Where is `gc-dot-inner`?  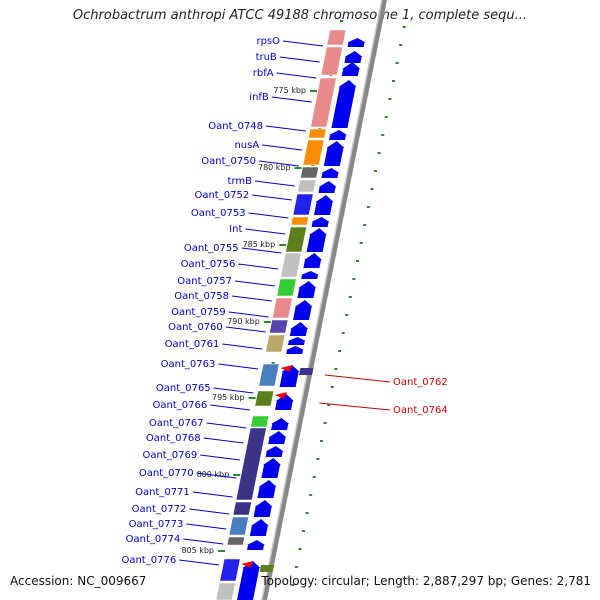 gc-dot-inner is located at coordinates (273, 363).